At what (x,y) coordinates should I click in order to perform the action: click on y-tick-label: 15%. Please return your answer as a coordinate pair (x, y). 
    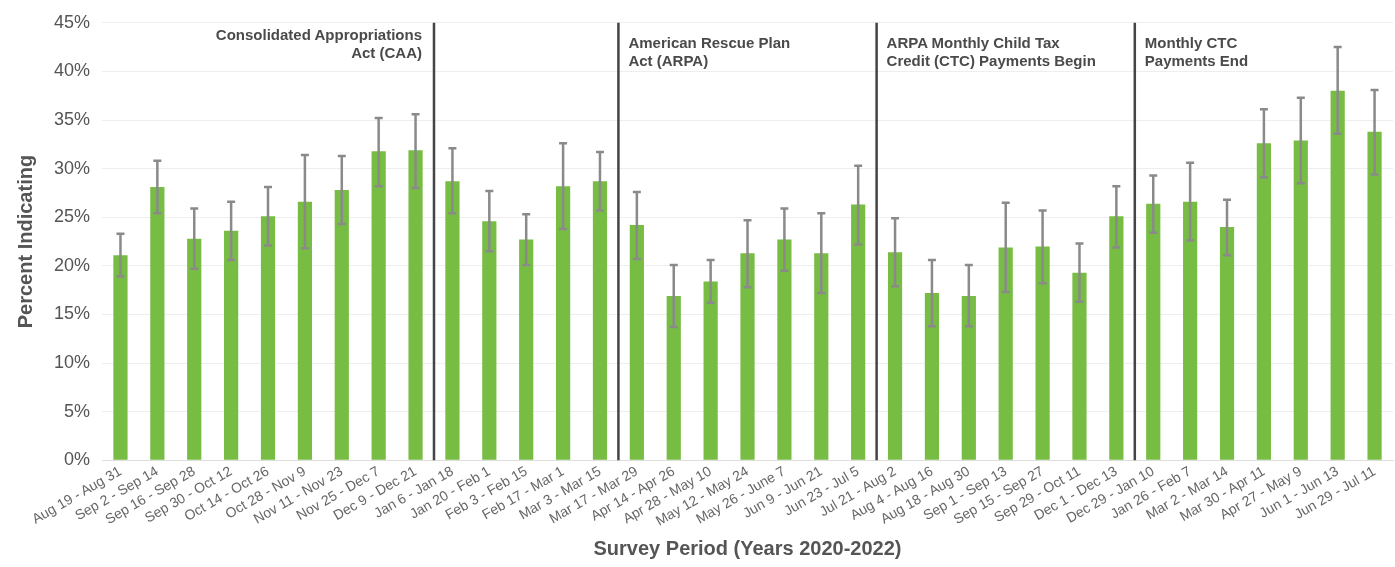
    Looking at the image, I should click on (72, 313).